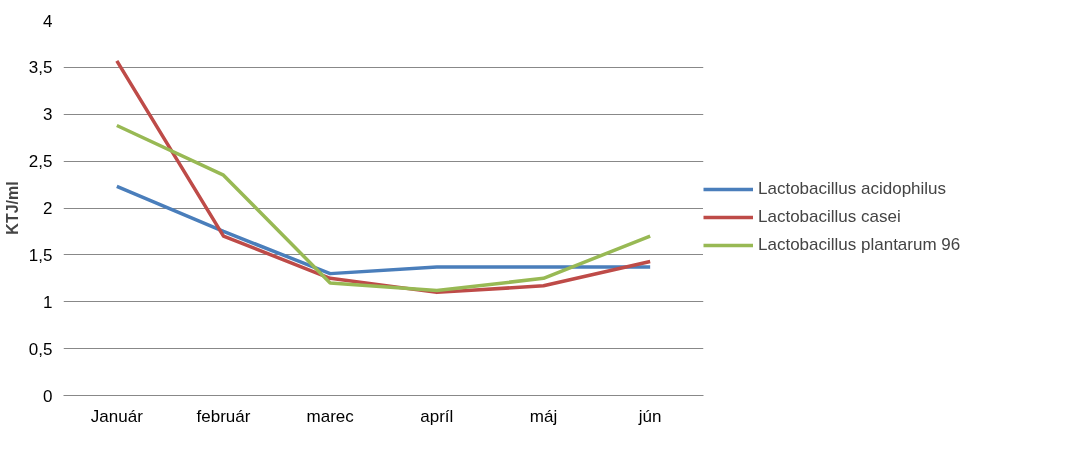  Describe the element at coordinates (48, 21) in the screenshot. I see `y-tick-label: 4` at that location.